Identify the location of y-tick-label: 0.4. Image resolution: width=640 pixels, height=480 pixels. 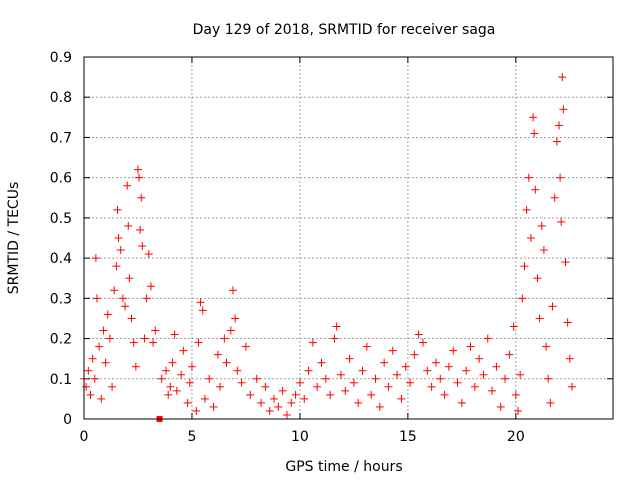
(61, 259).